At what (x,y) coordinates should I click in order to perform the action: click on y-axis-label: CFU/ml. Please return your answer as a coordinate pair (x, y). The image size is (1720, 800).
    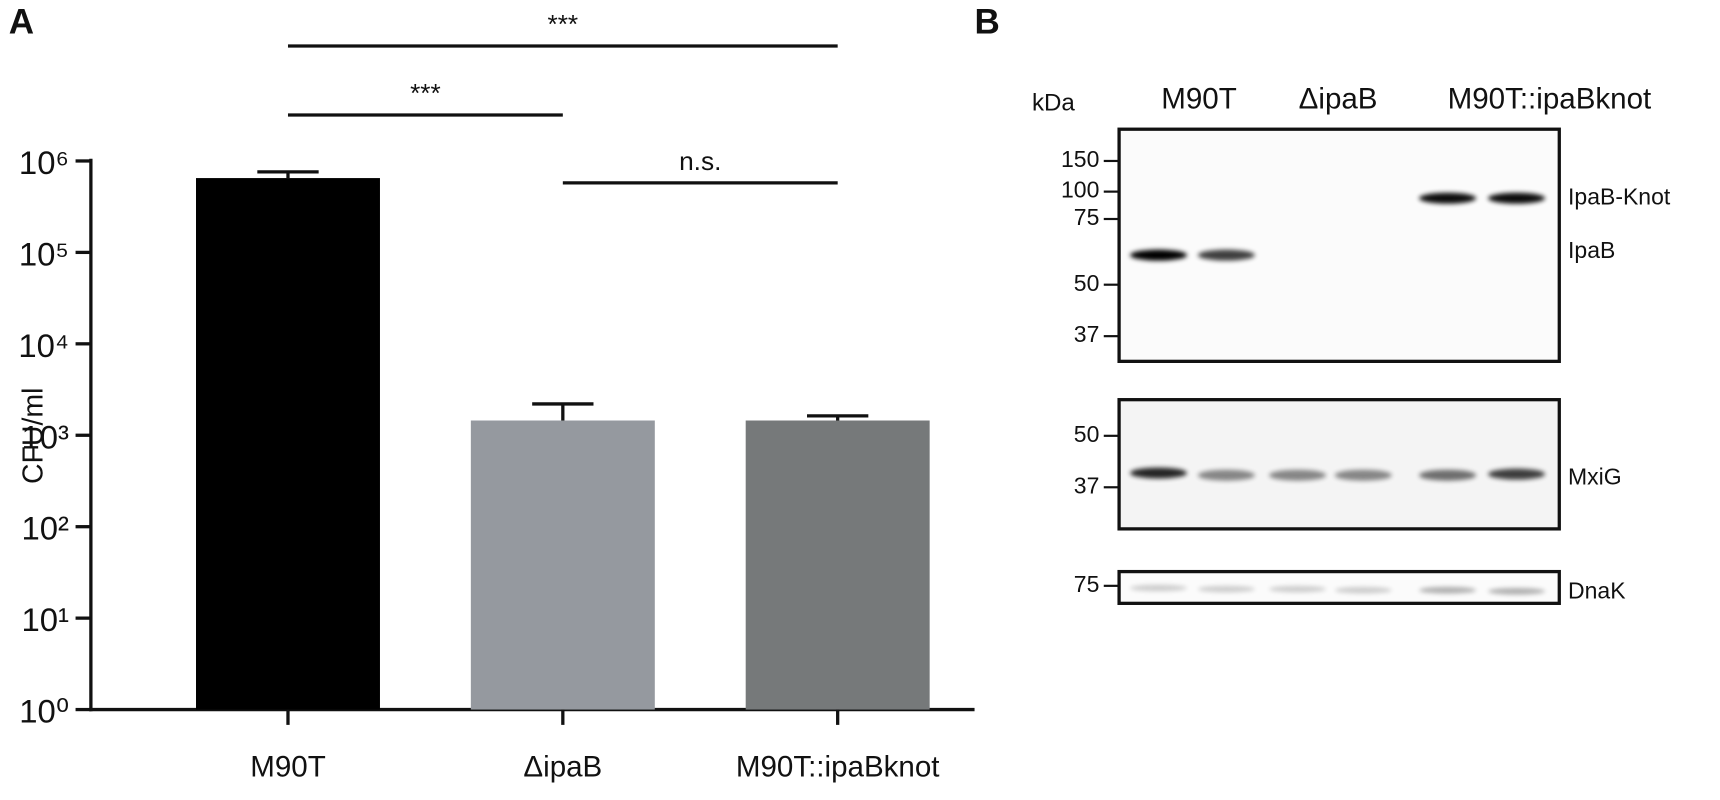
    Looking at the image, I should click on (34, 436).